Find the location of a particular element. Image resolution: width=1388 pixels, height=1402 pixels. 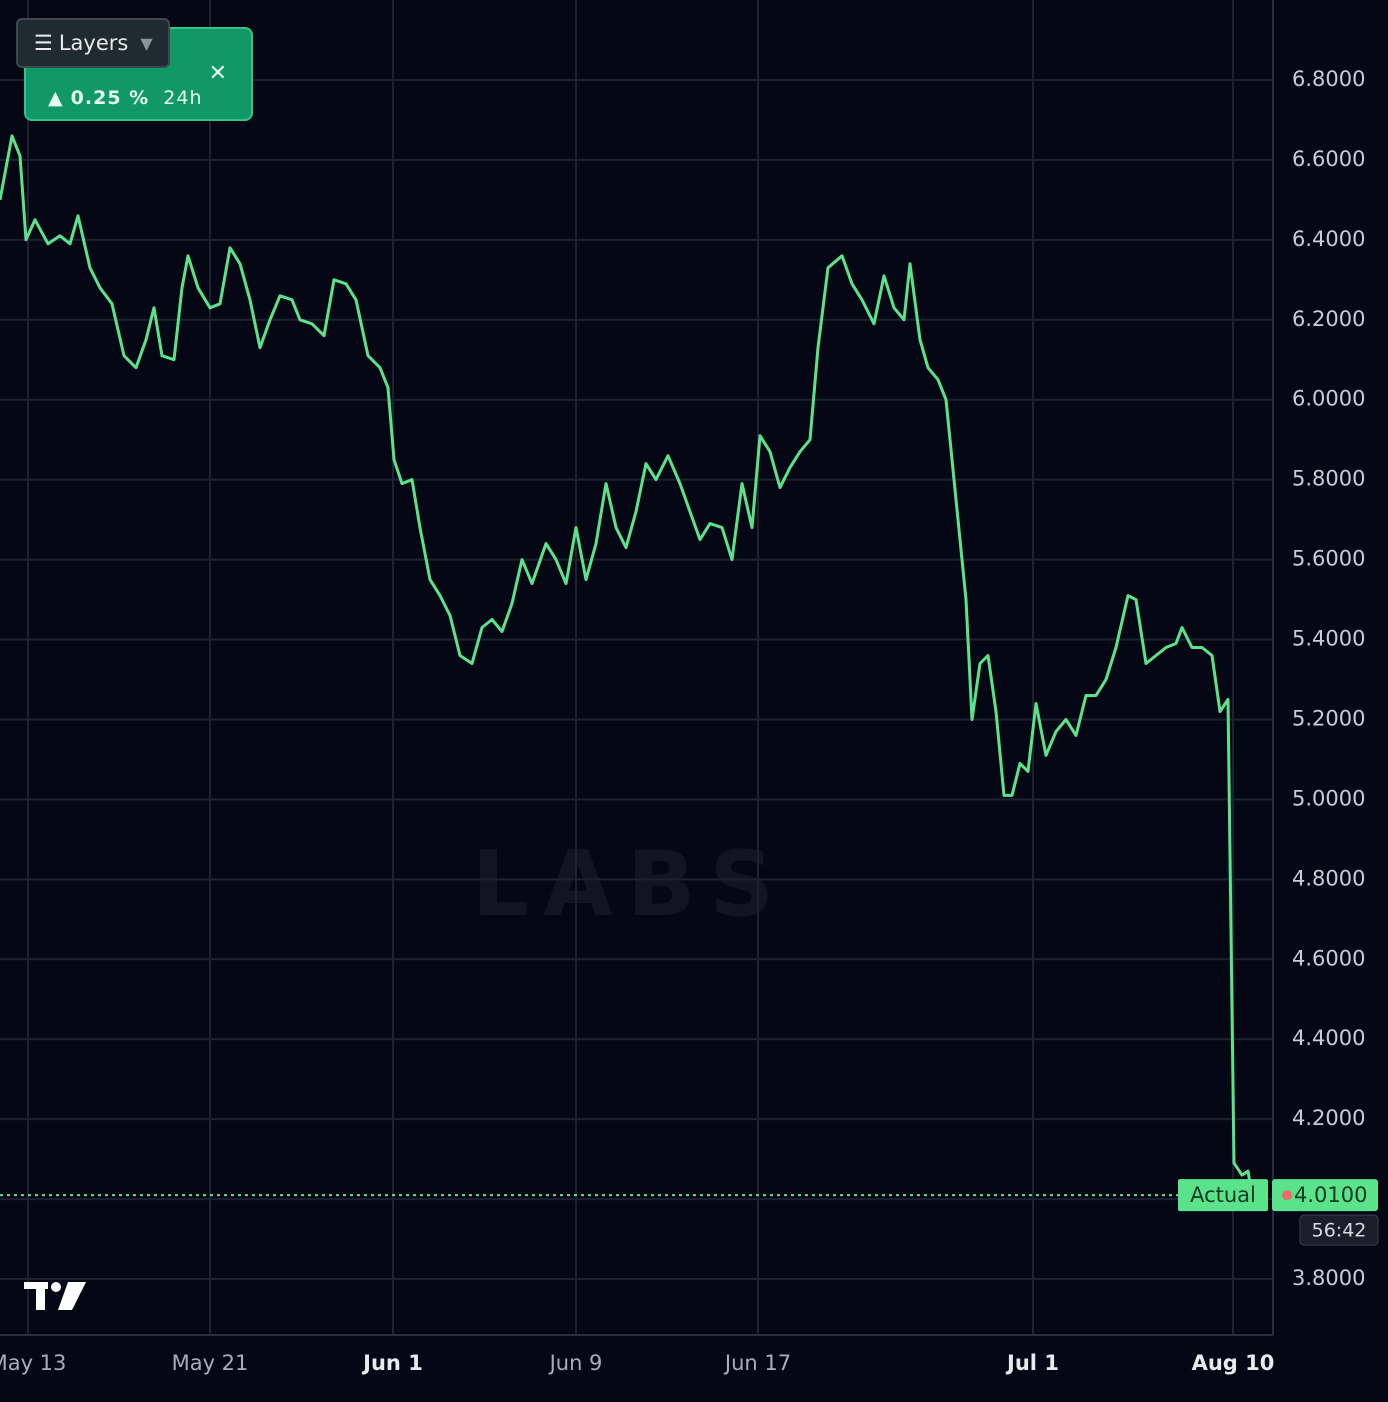

y-tick-label: 6.6000 is located at coordinates (1328, 159).